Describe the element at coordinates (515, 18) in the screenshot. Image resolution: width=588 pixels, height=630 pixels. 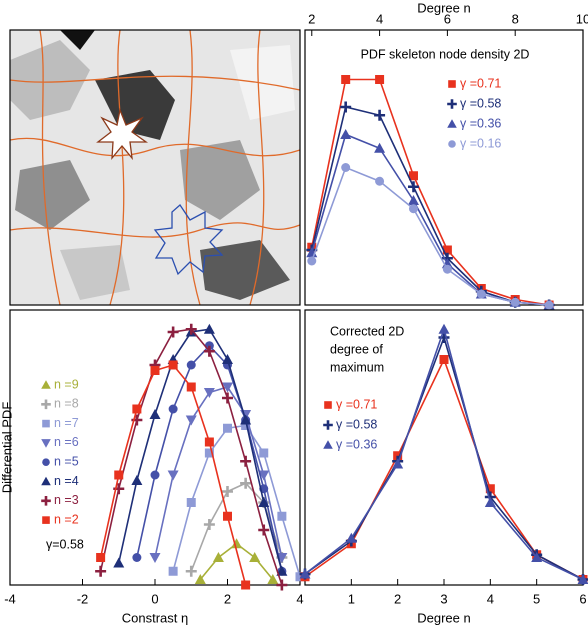
I see `x-tick-label: 8` at that location.